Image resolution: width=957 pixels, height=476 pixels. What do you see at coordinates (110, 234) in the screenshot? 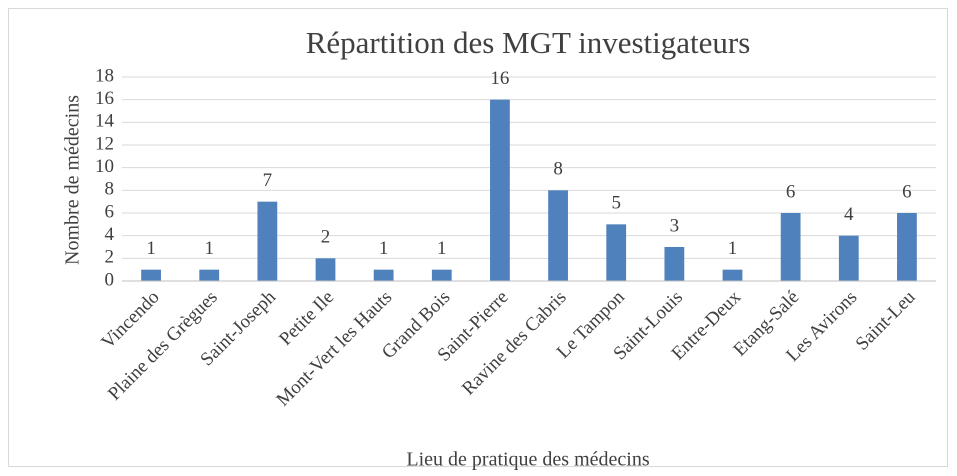
I see `y-tick-label: 4` at bounding box center [110, 234].